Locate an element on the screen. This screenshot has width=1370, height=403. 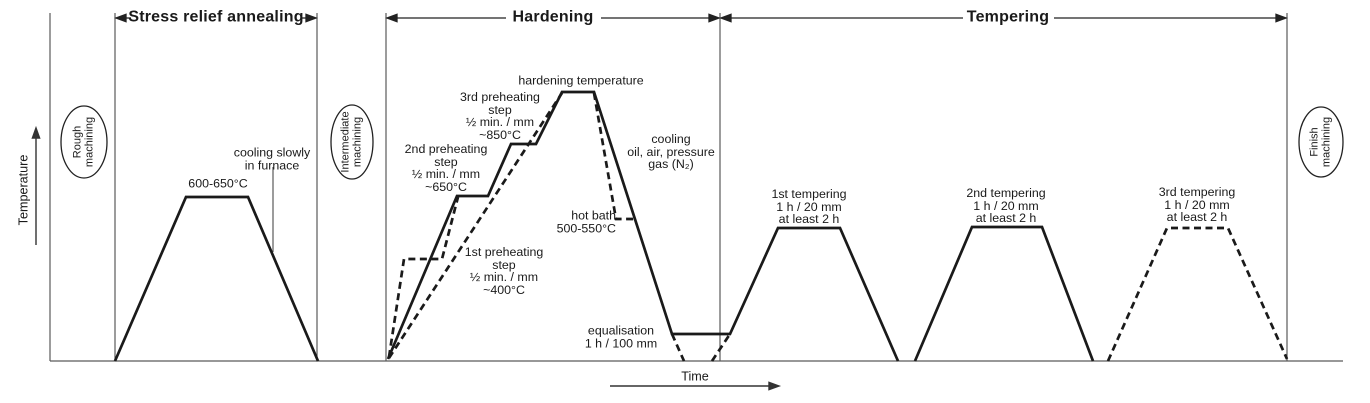
intermediate-machining-ellipse is located at coordinates (352, 142).